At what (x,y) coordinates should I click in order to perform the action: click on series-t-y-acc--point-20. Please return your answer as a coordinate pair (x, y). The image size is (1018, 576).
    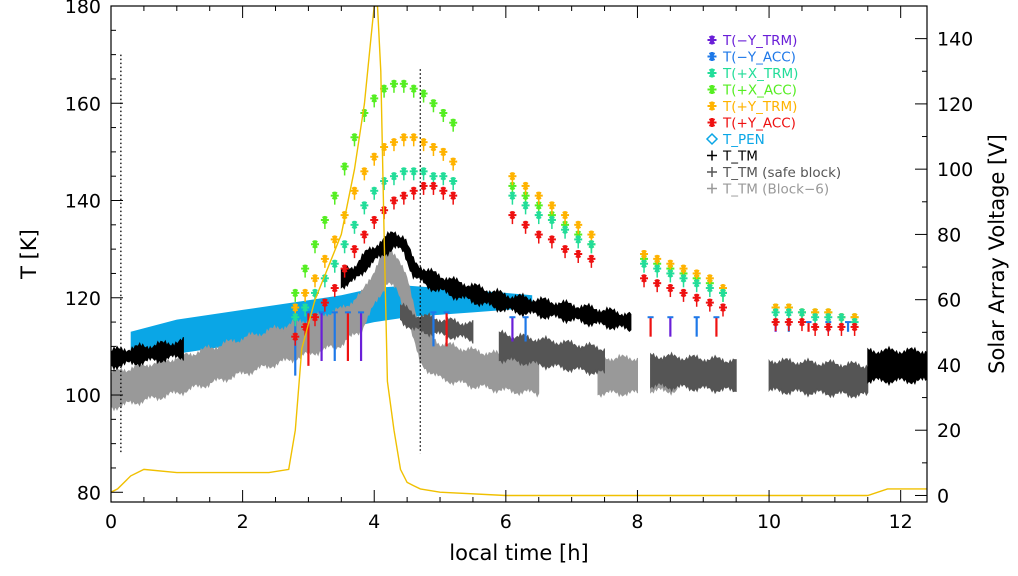
    Looking at the image, I should click on (551, 239).